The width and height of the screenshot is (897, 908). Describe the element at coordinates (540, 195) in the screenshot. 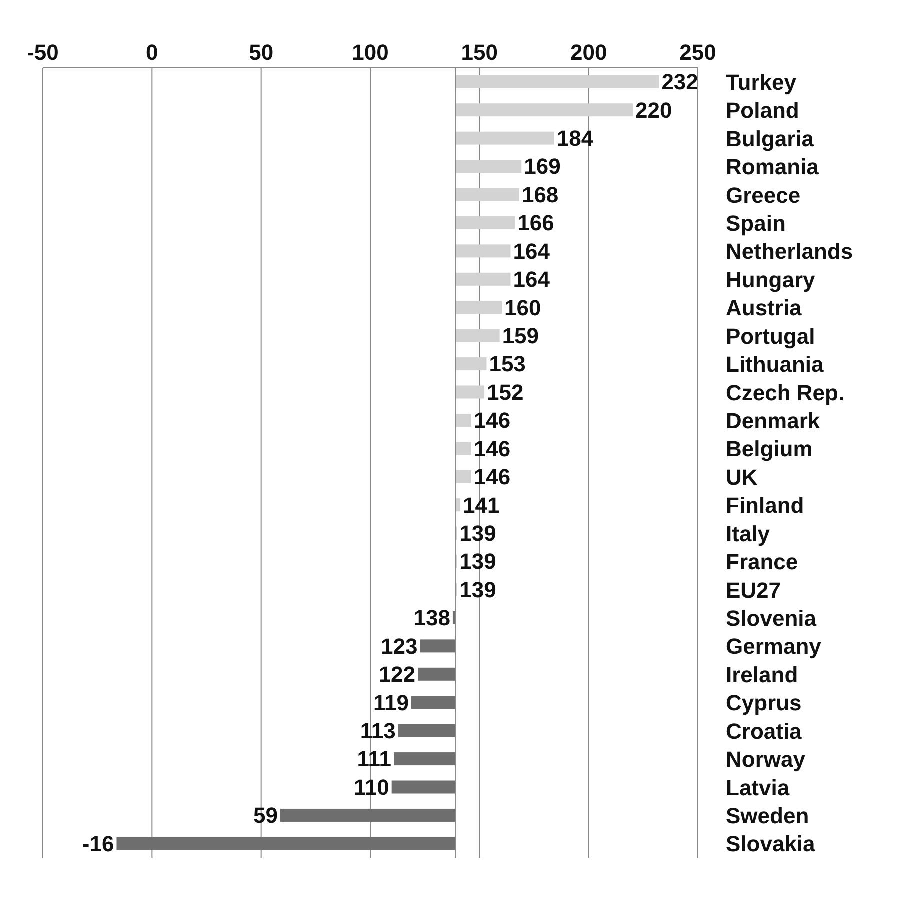

I see `data-label: 168` at that location.